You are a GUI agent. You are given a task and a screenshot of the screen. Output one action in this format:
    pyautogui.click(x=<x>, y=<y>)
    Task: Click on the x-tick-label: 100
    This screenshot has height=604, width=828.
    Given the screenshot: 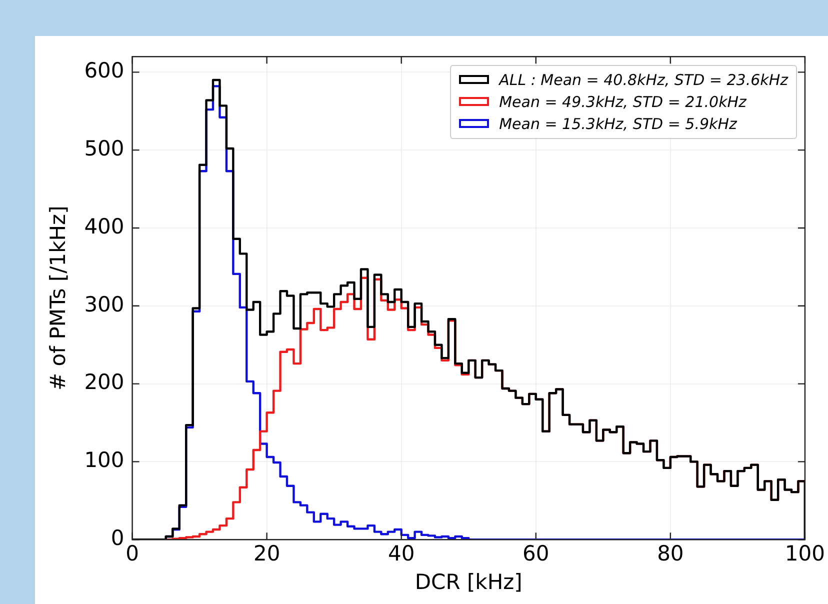 What is the action you would take?
    pyautogui.click(x=805, y=554)
    